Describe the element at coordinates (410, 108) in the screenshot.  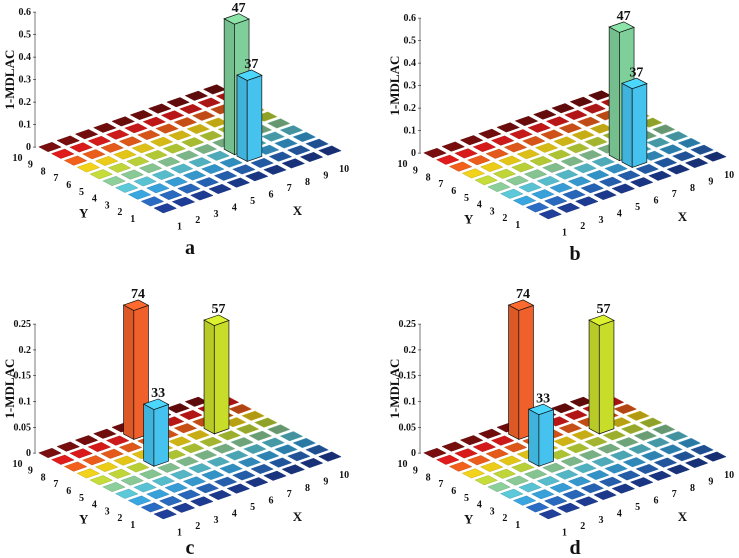
I see `z-tick-label: 0.2` at that location.